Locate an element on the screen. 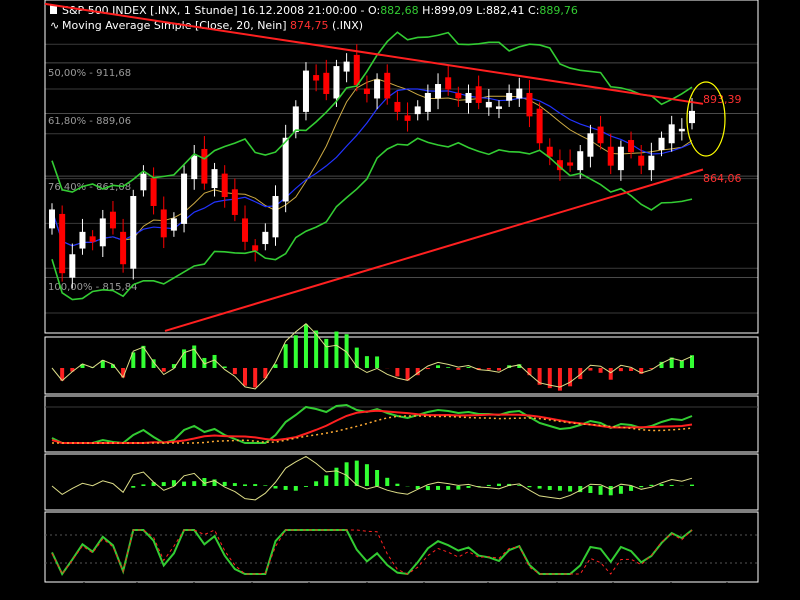 The width and height of the screenshot is (800, 600). price-tick-left: 820 is located at coordinates (16, 268).